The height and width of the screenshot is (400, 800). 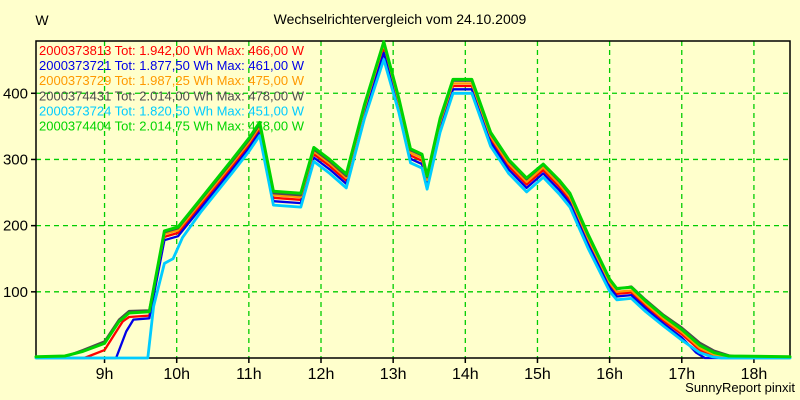 What do you see at coordinates (15, 292) in the screenshot?
I see `y-tick-label: 100` at bounding box center [15, 292].